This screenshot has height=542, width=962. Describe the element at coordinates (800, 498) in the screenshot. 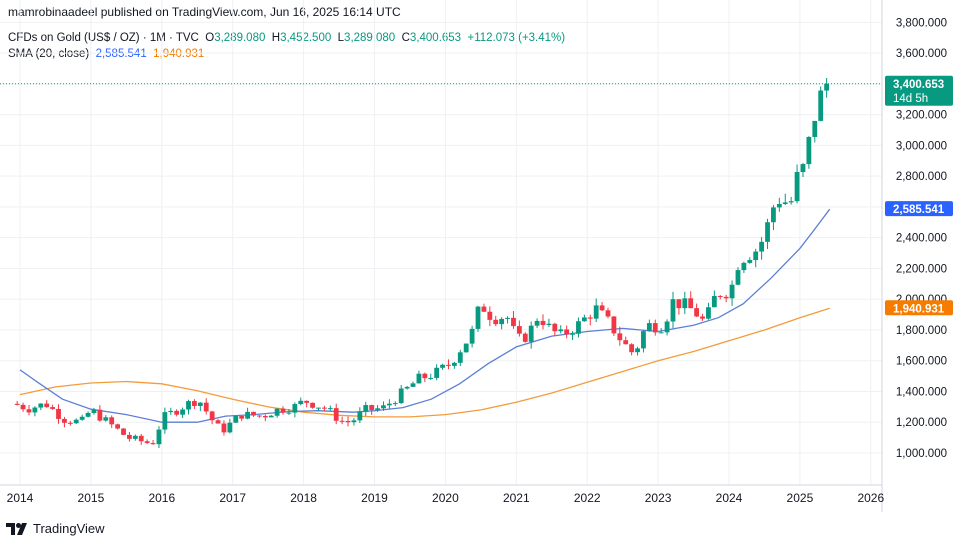

I see `time-tick-label: 2025` at that location.